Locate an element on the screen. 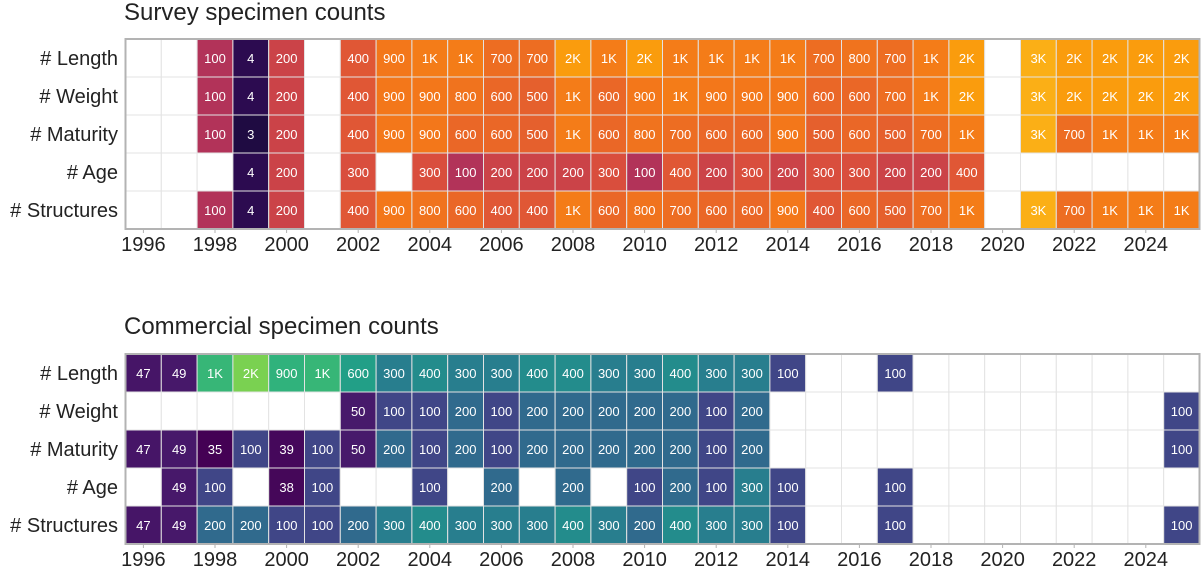 The width and height of the screenshot is (1201, 567). x-tick-label: 2006 is located at coordinates (501, 558).